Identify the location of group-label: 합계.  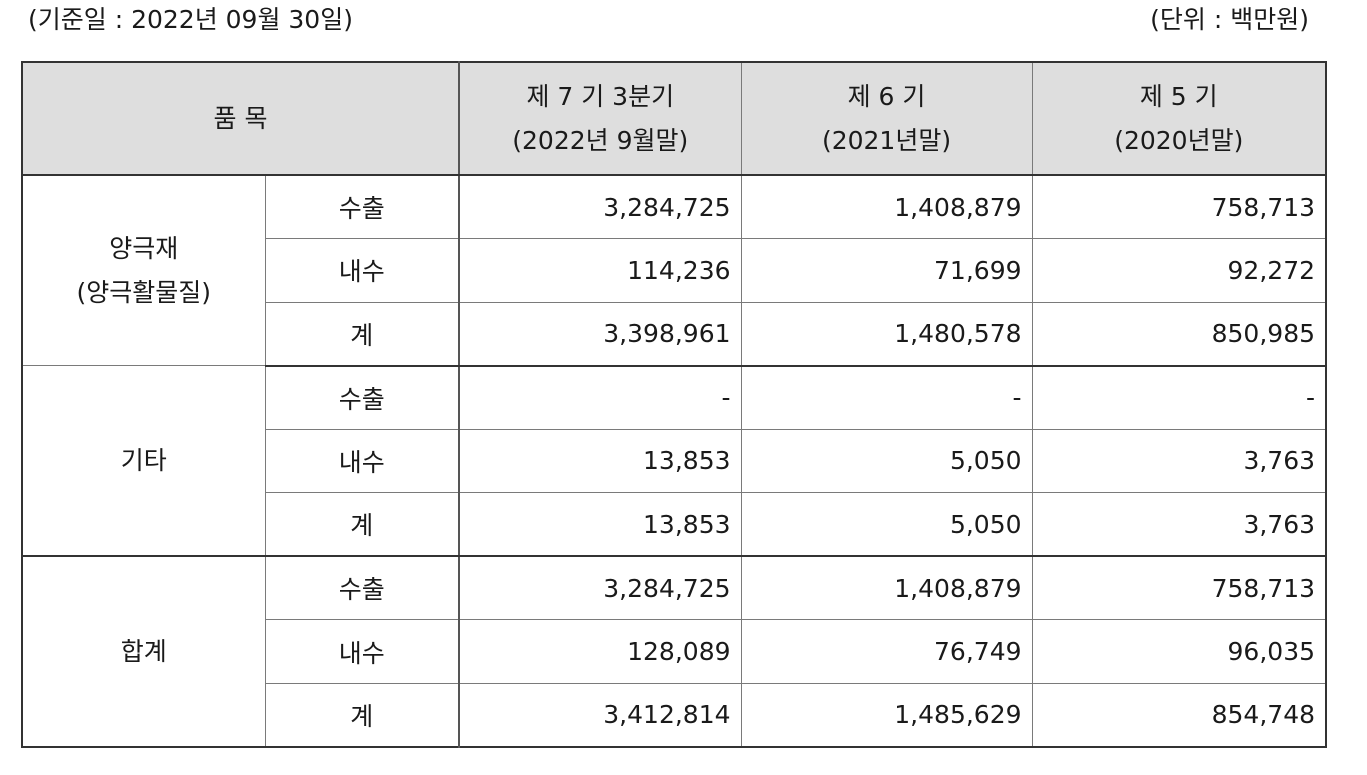
(143, 651).